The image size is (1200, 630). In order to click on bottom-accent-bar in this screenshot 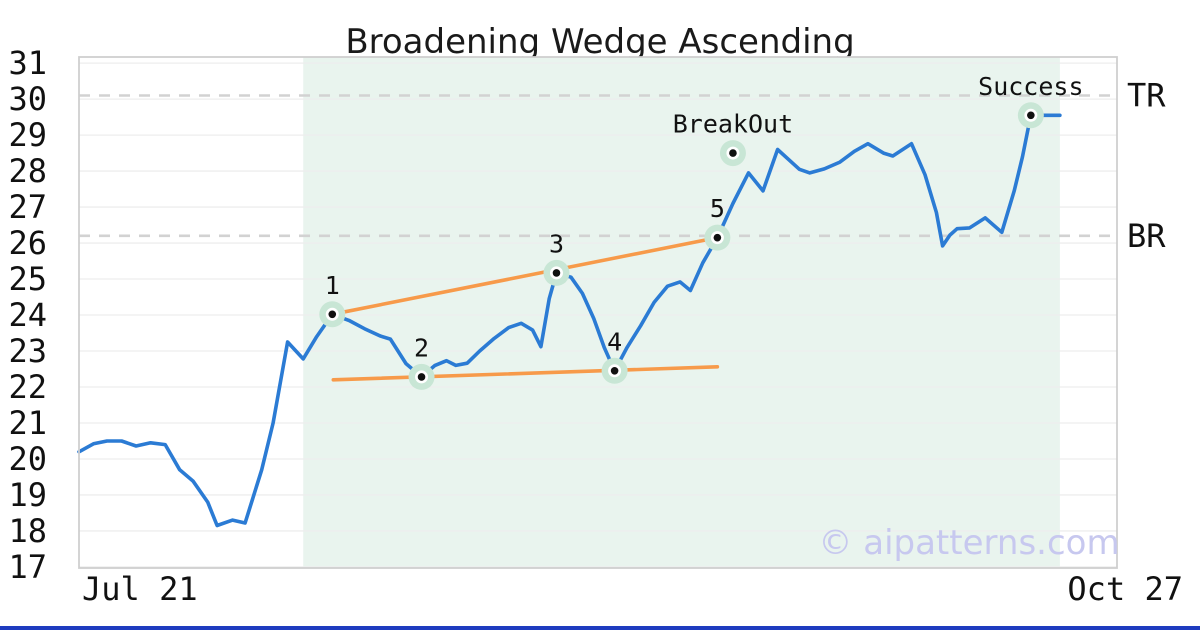, I will do `click(600, 628)`.